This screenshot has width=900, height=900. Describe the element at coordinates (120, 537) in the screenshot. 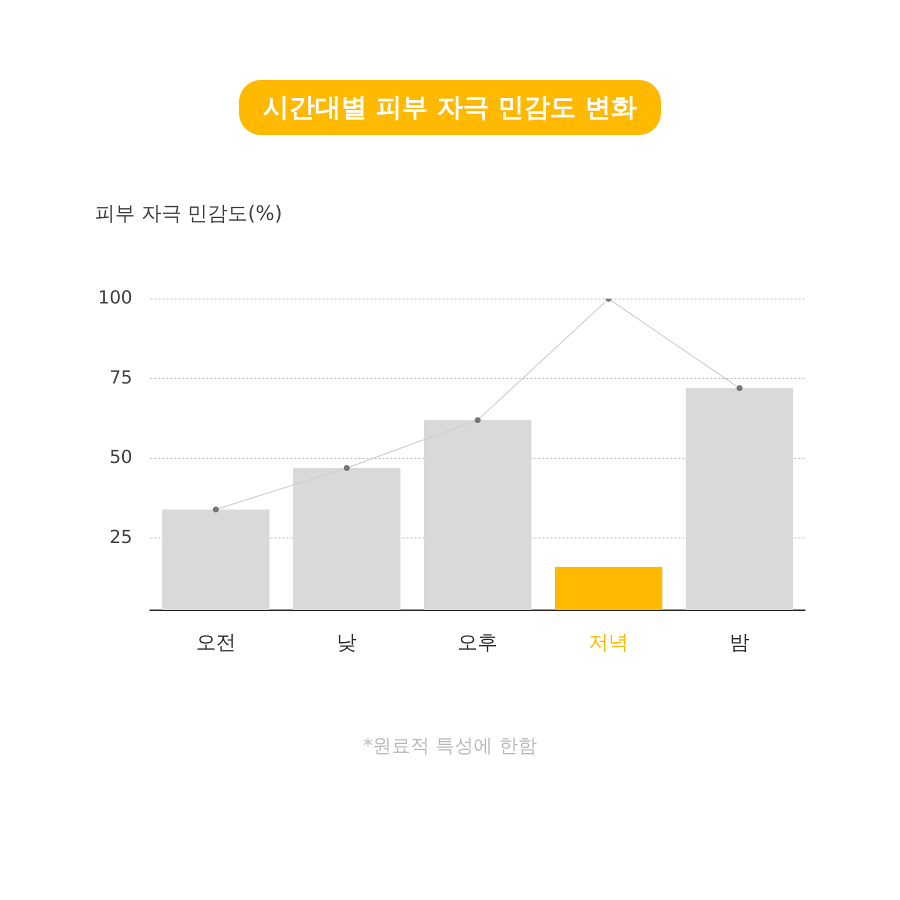

I see `y-tick-label: 25` at that location.